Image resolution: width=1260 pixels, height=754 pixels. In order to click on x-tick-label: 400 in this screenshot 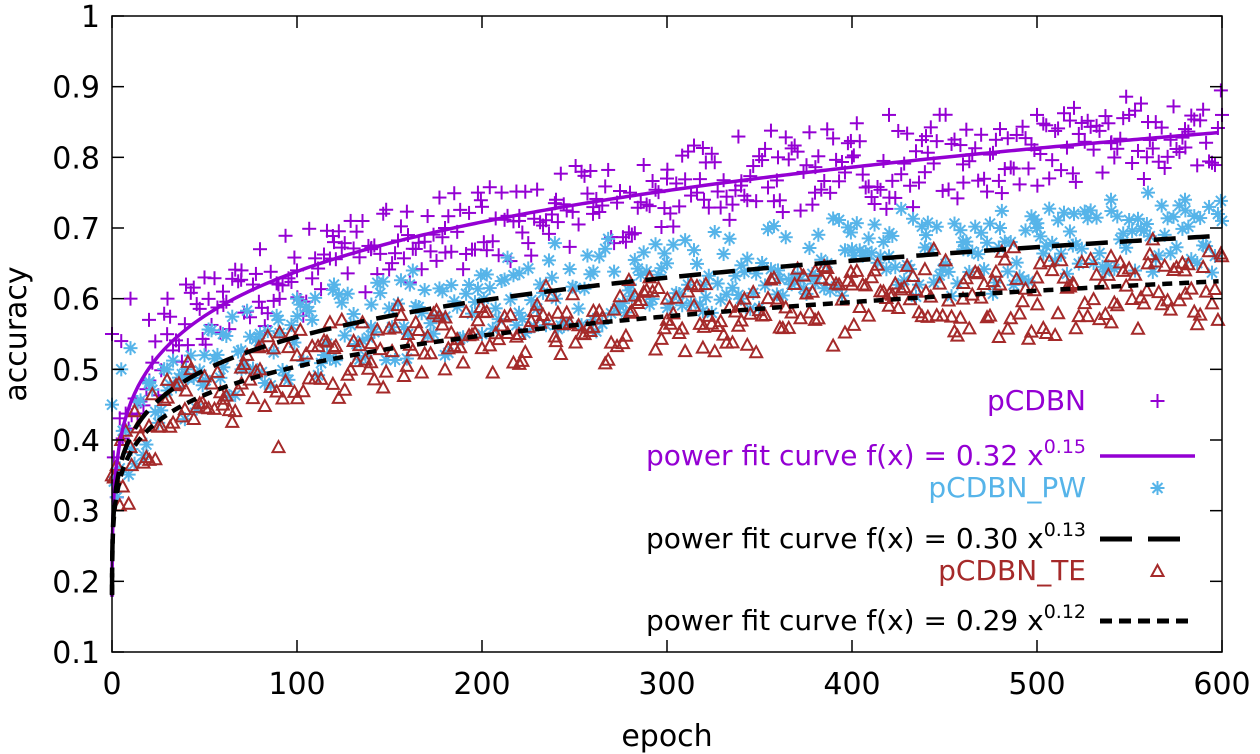, I will do `click(851, 684)`.